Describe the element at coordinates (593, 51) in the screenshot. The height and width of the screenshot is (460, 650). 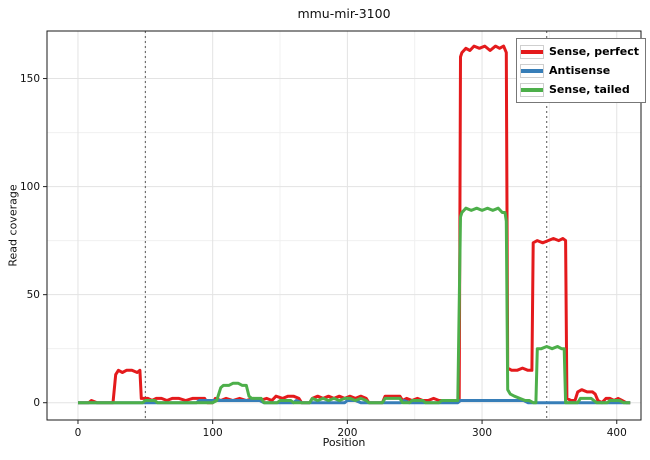
I see `legend-label: Sense, perfect` at that location.